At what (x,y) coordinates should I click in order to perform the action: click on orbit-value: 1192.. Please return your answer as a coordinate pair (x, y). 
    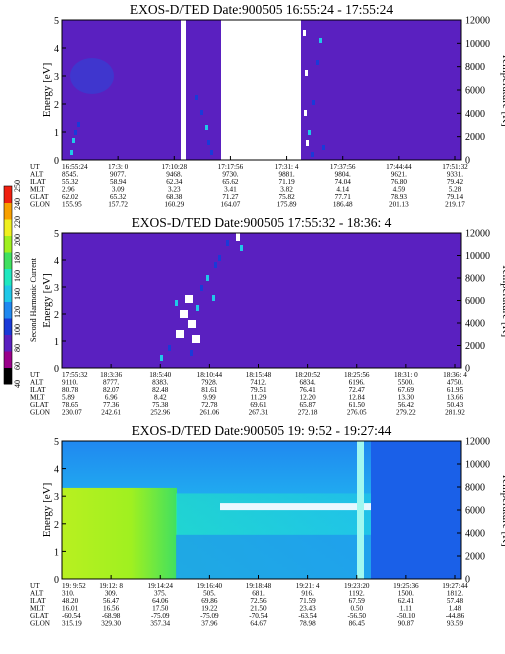
    Looking at the image, I should click on (357, 594).